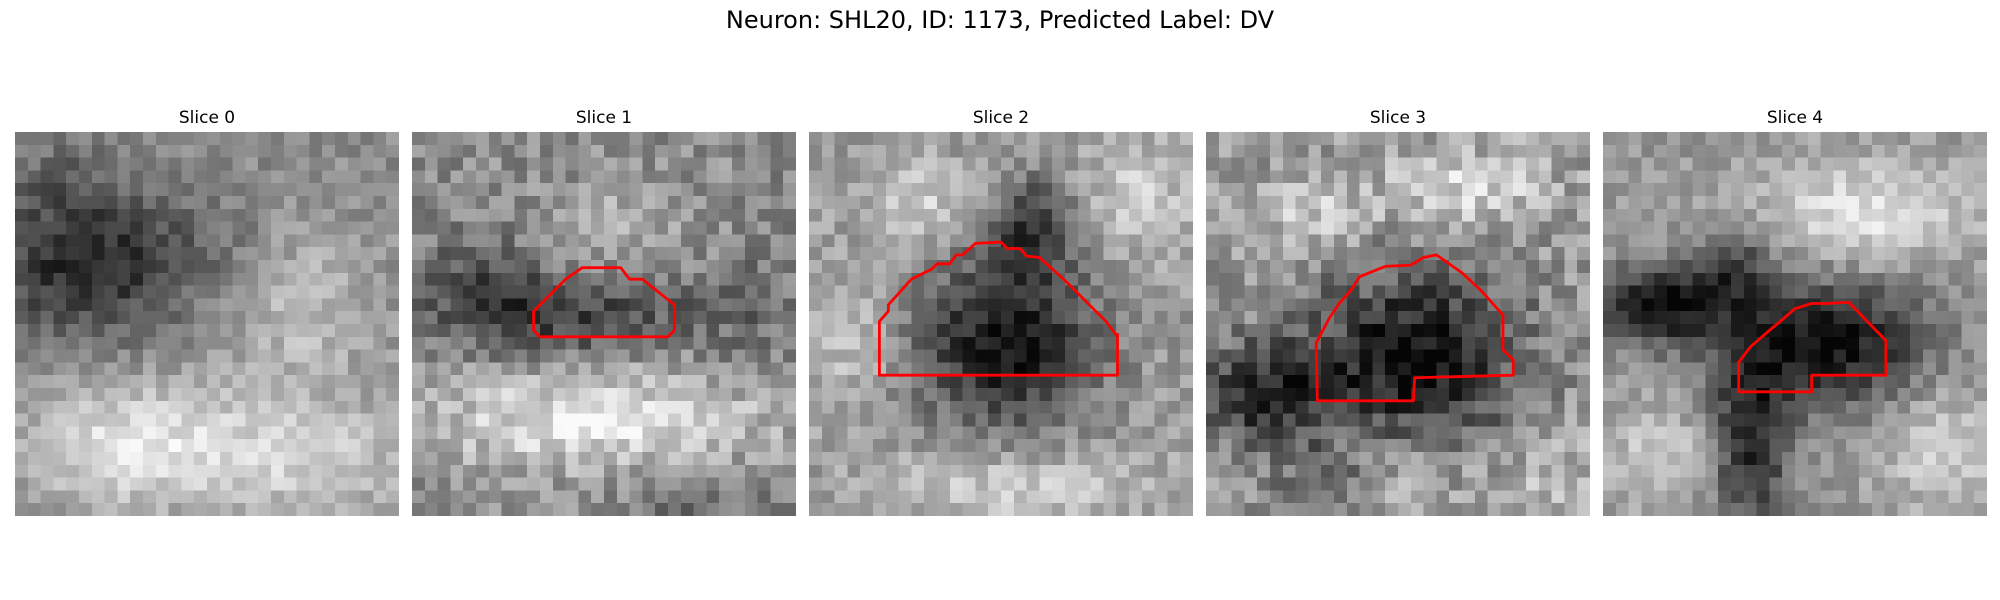 The height and width of the screenshot is (600, 2000). Describe the element at coordinates (1001, 118) in the screenshot. I see `slice-title-2: Slice 2` at that location.